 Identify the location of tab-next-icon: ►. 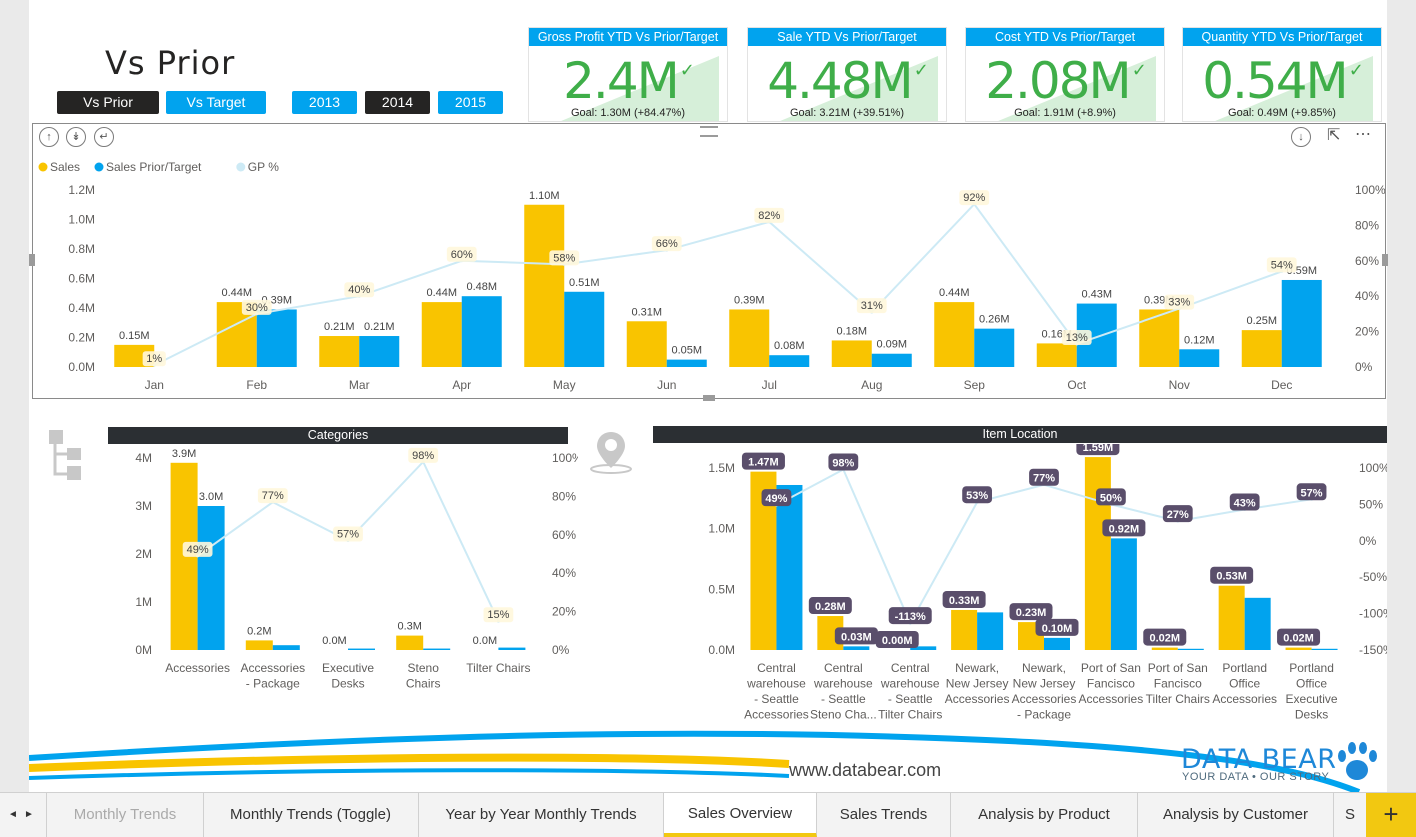
(29, 814).